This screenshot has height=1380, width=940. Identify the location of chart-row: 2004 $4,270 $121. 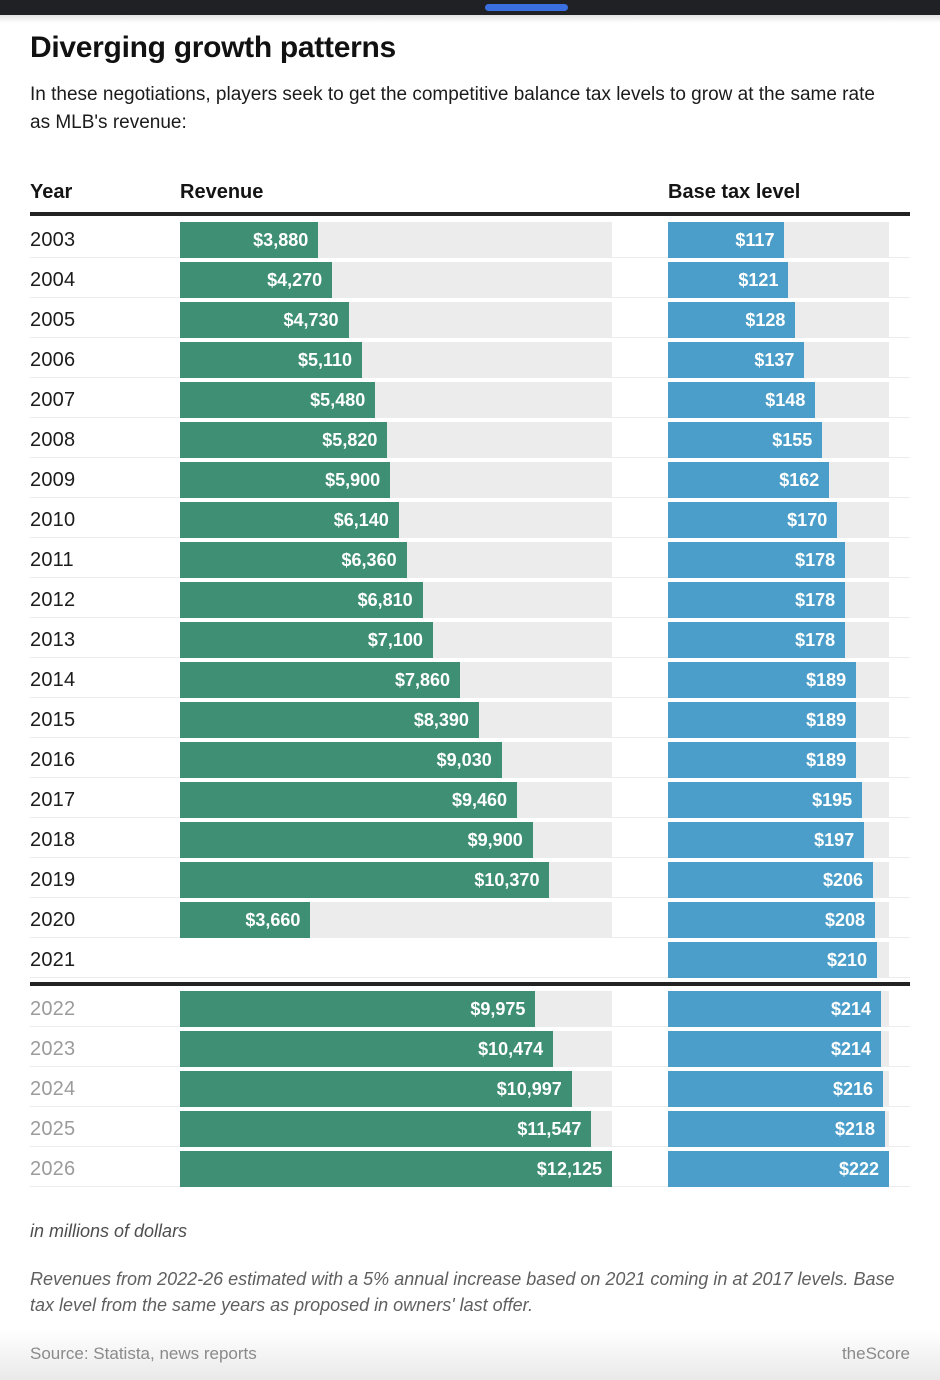
(470, 280).